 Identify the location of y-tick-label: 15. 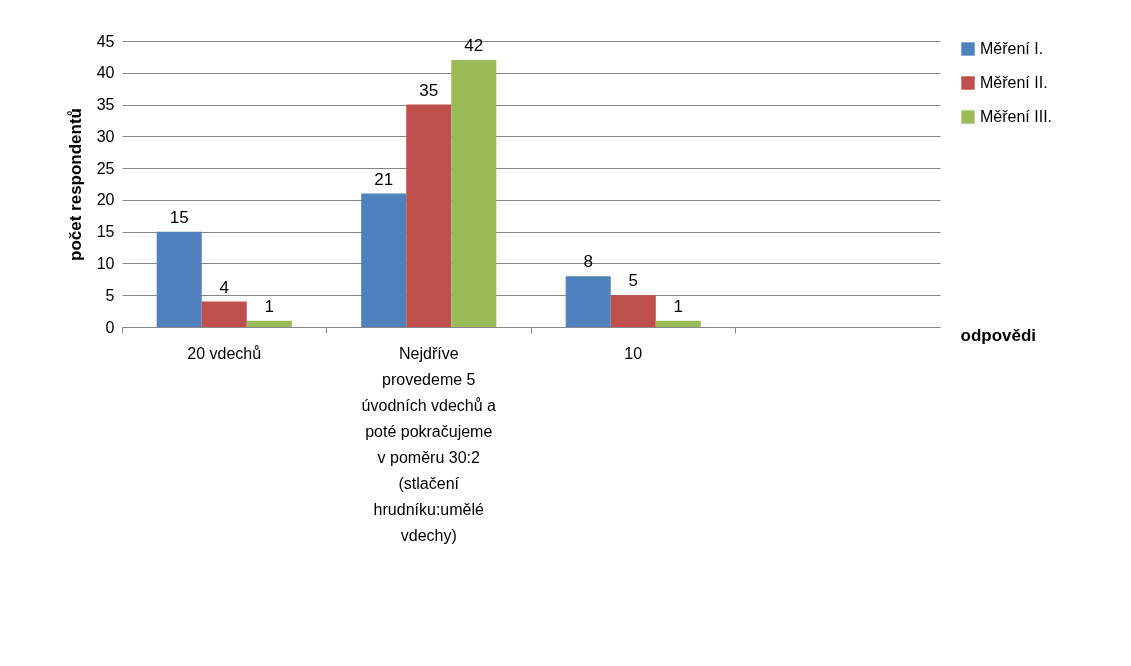
(105, 232).